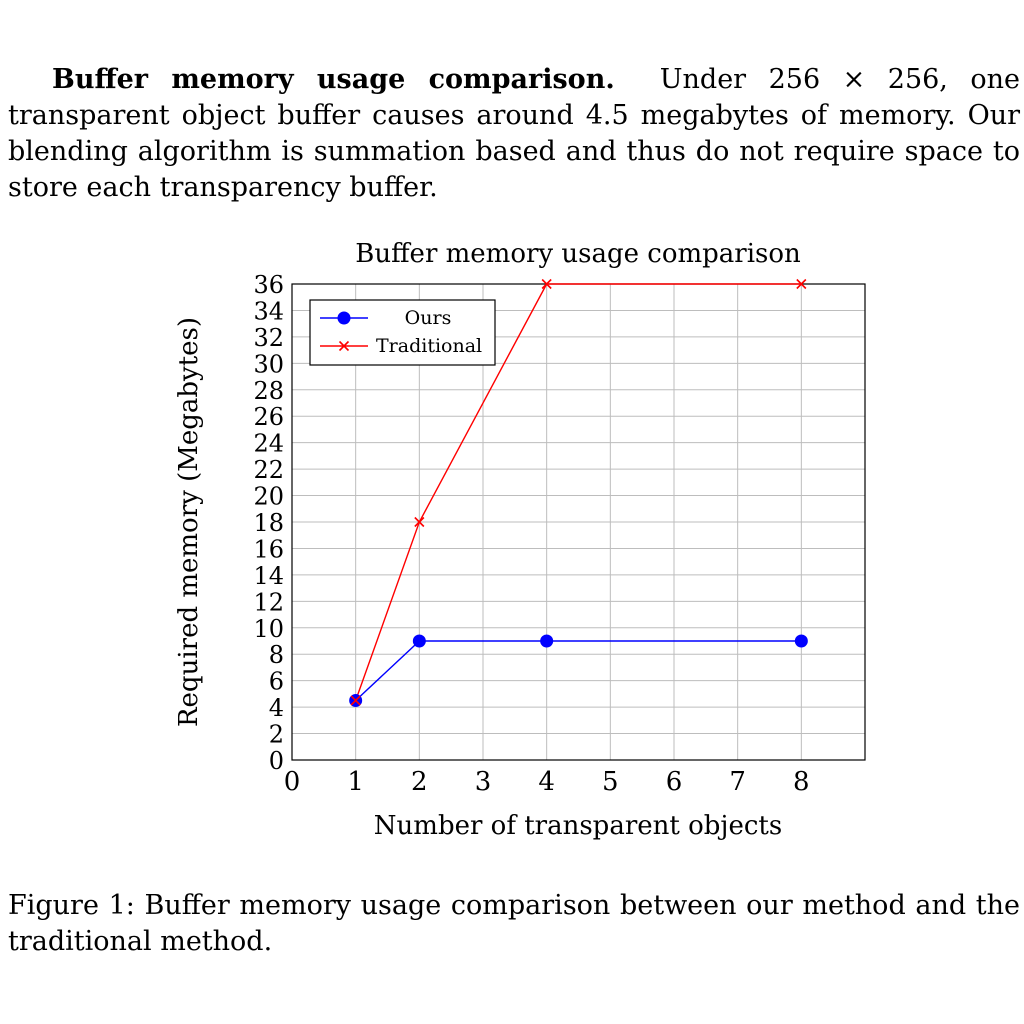  Describe the element at coordinates (276, 682) in the screenshot. I see `y-tick-label: 6` at that location.